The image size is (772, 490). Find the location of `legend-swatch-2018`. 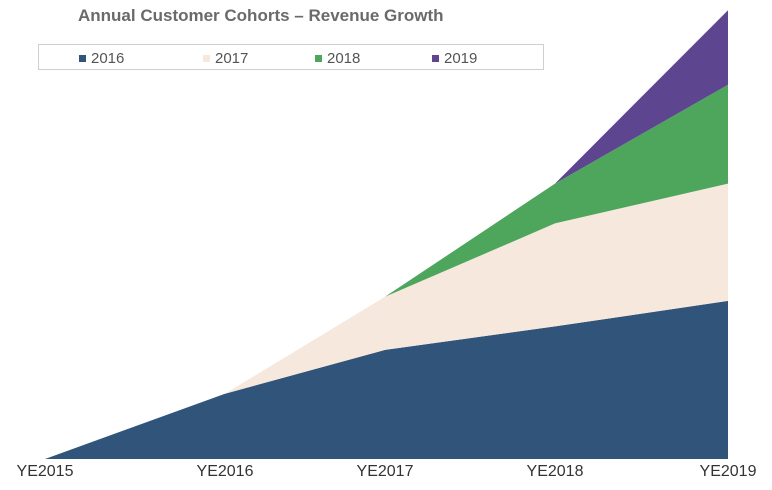

legend-swatch-2018 is located at coordinates (318, 58).